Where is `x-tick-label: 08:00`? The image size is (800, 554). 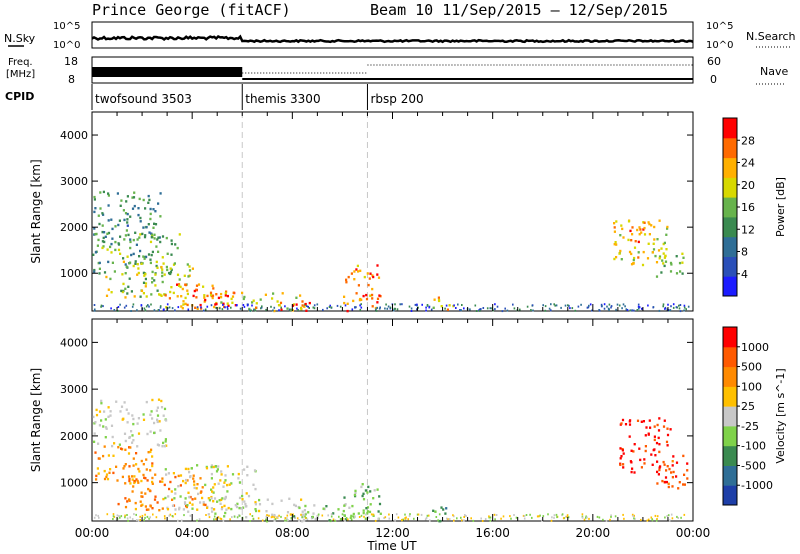 x-tick-label: 08:00 is located at coordinates (292, 533).